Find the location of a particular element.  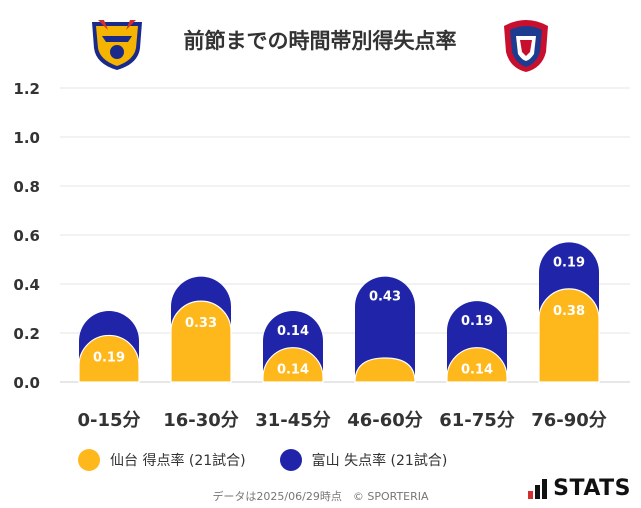

data-label-toyama-5: 0.19 is located at coordinates (569, 262).